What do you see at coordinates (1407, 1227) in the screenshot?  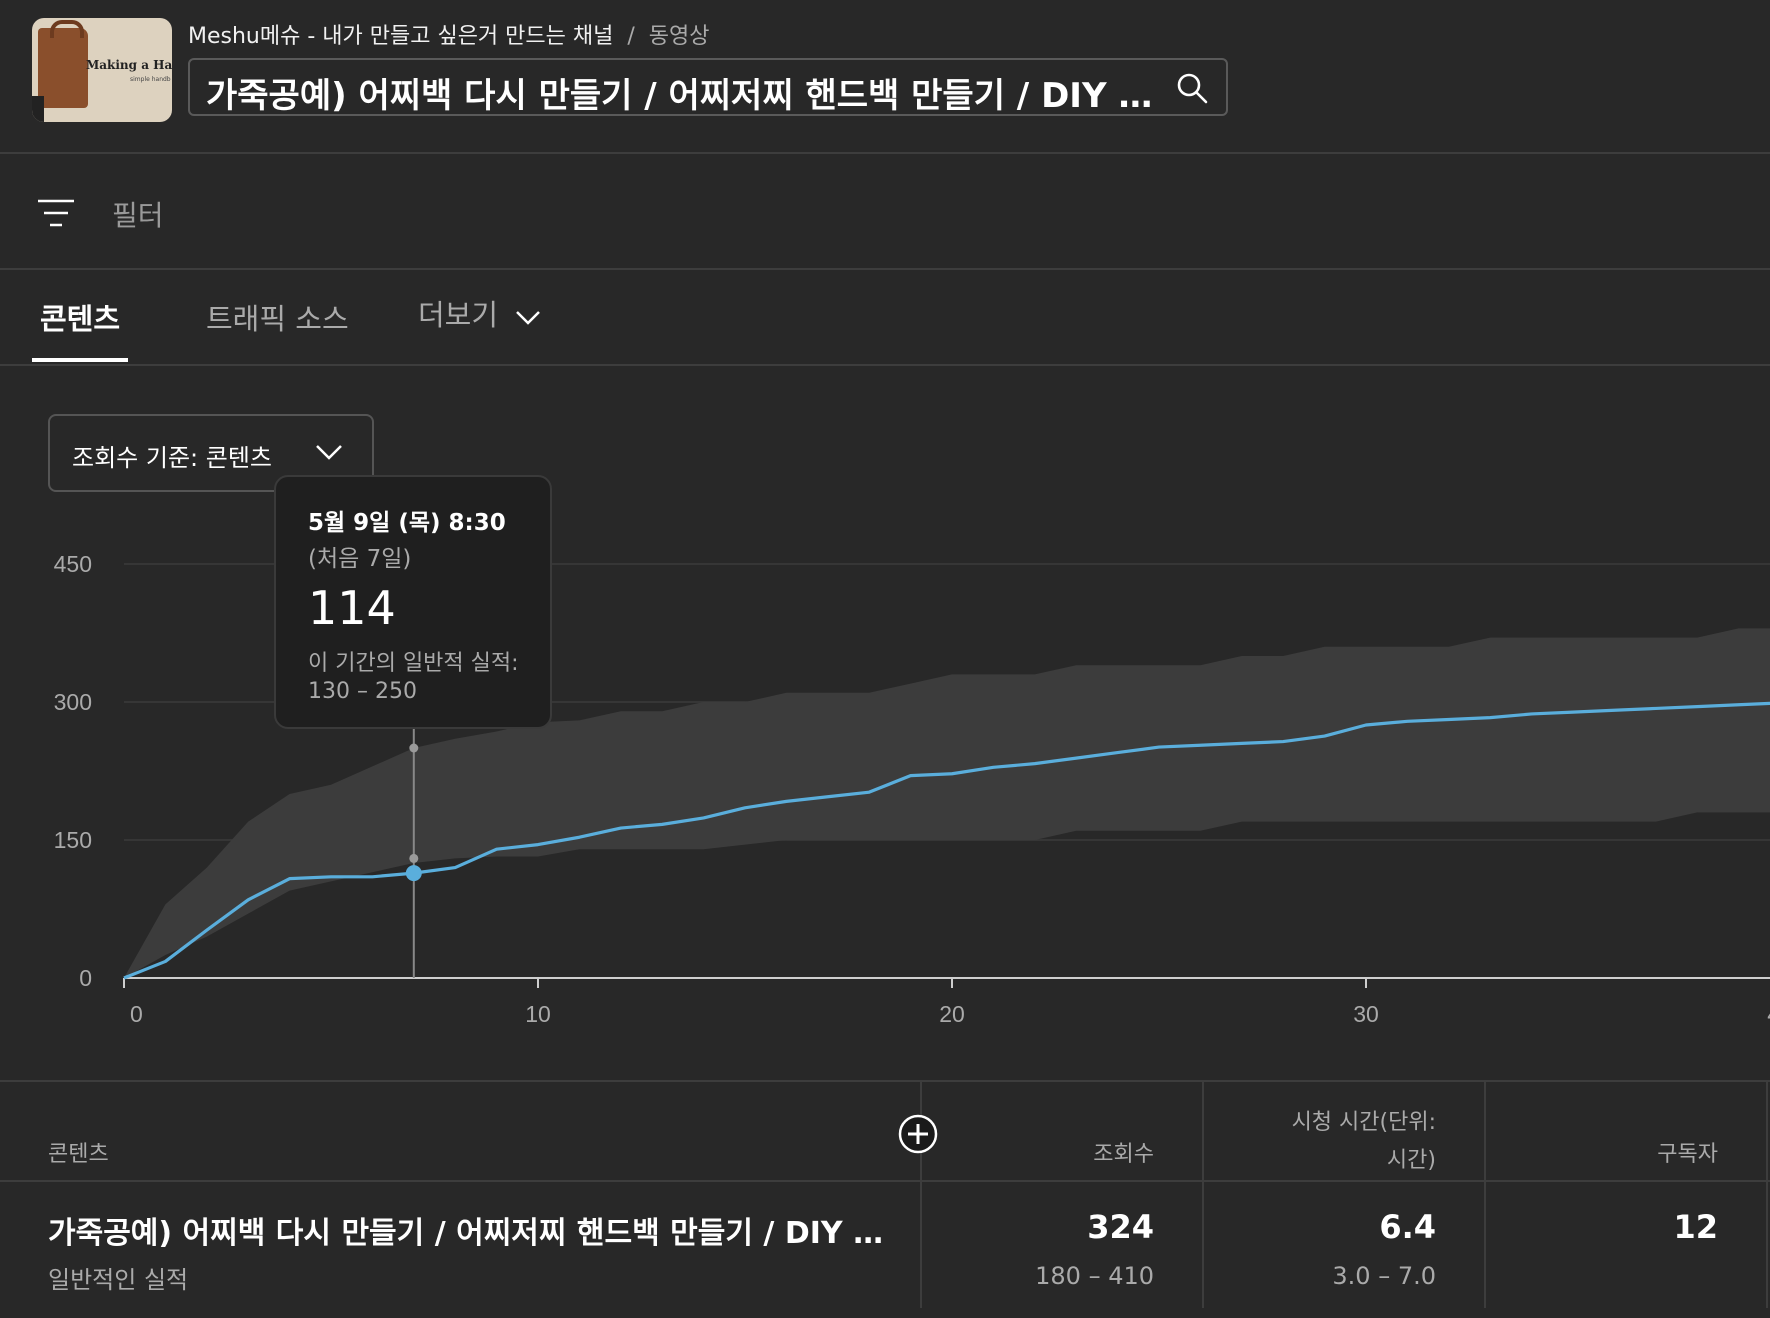 I see `cell-watch-time: 6.4` at bounding box center [1407, 1227].